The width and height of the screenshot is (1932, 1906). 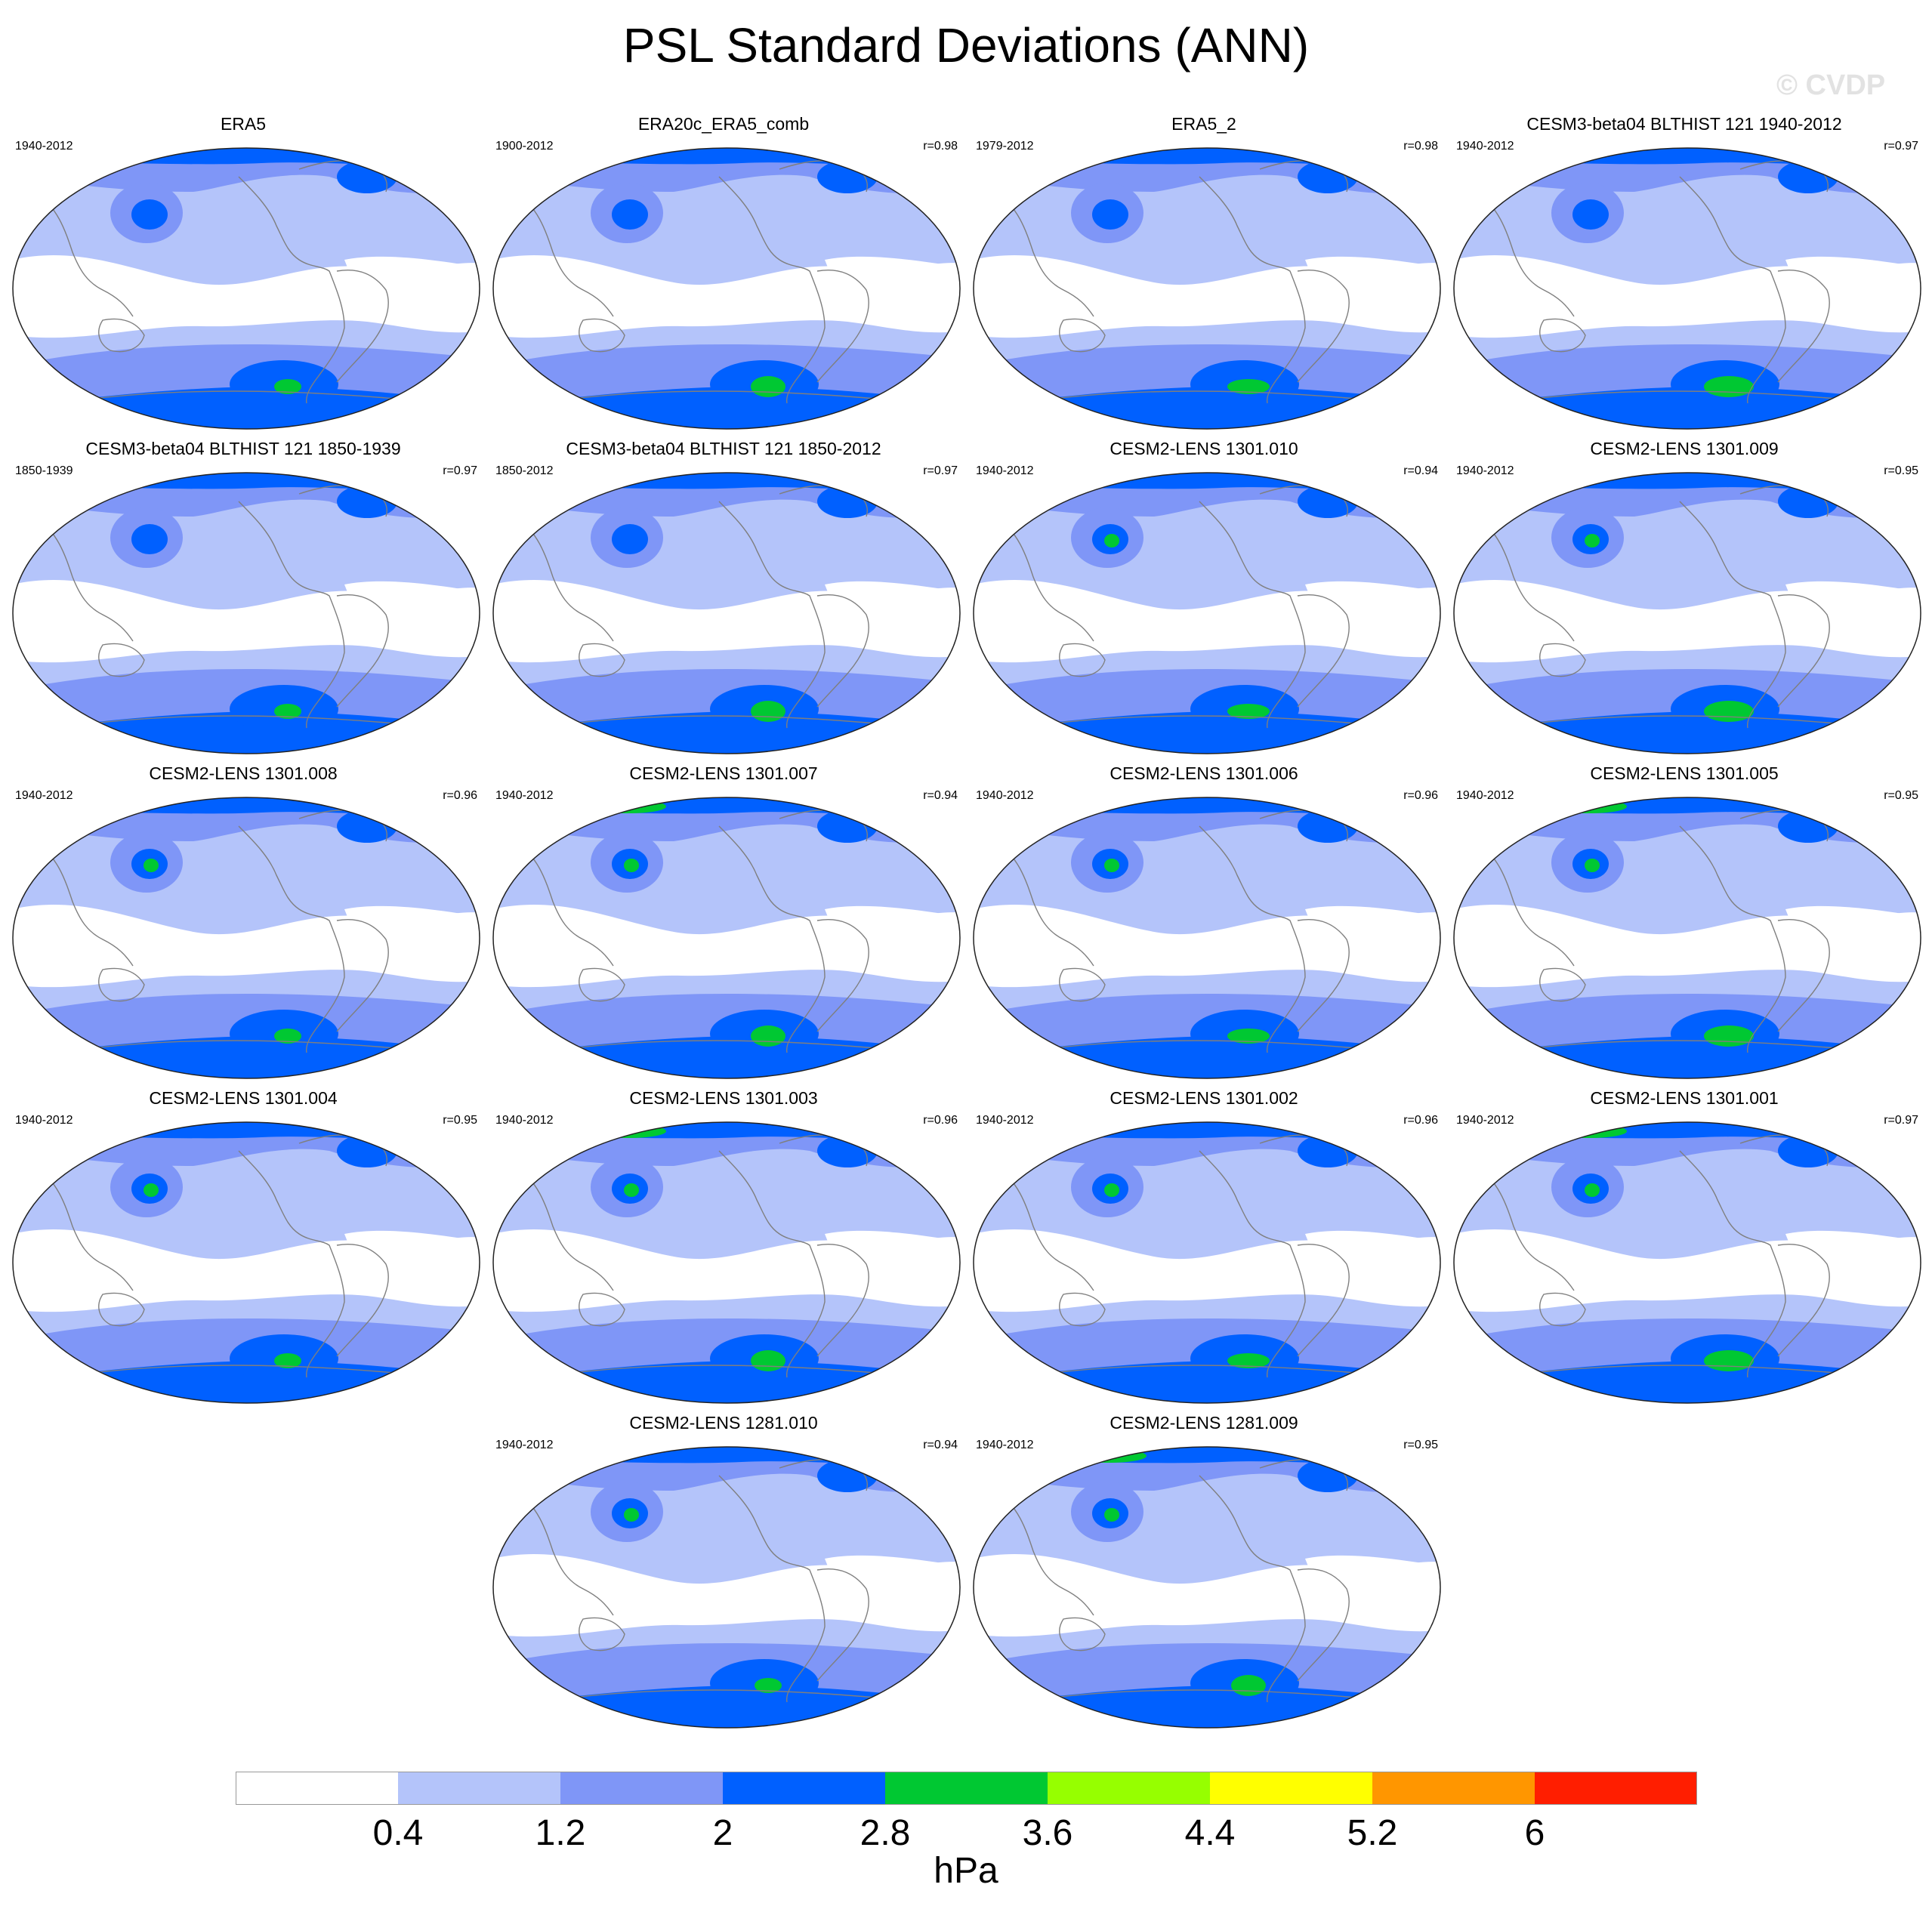 What do you see at coordinates (1047, 1833) in the screenshot?
I see `colorbar-tick-label: 3.6` at bounding box center [1047, 1833].